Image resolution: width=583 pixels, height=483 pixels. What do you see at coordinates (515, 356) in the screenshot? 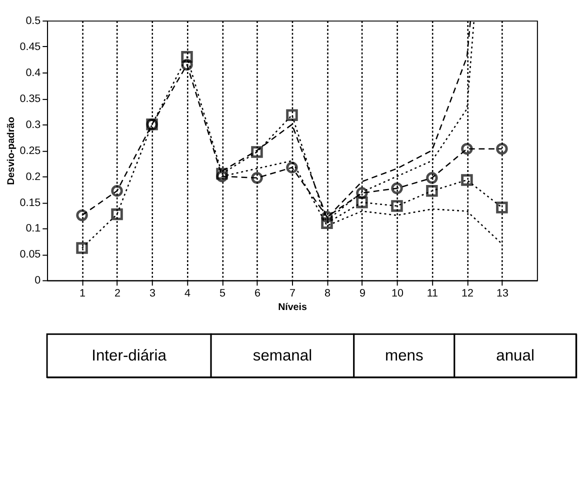
I see `text: anual` at bounding box center [515, 356].